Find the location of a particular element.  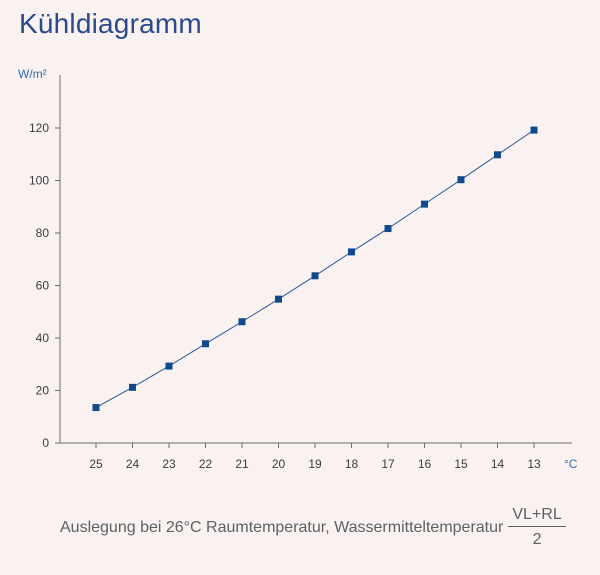

fraction-numerator: VL+RL is located at coordinates (537, 516).